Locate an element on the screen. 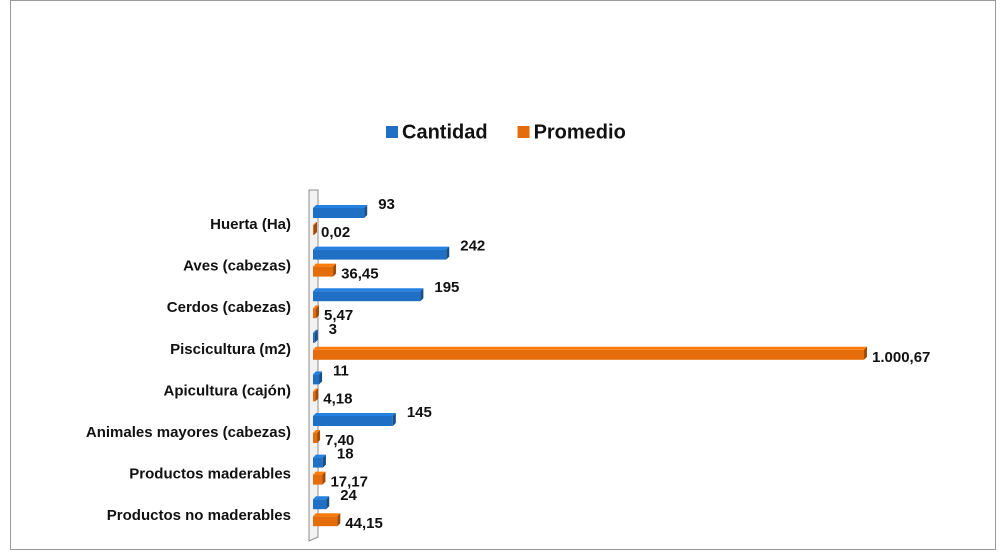  data-label: 3 is located at coordinates (333, 329).